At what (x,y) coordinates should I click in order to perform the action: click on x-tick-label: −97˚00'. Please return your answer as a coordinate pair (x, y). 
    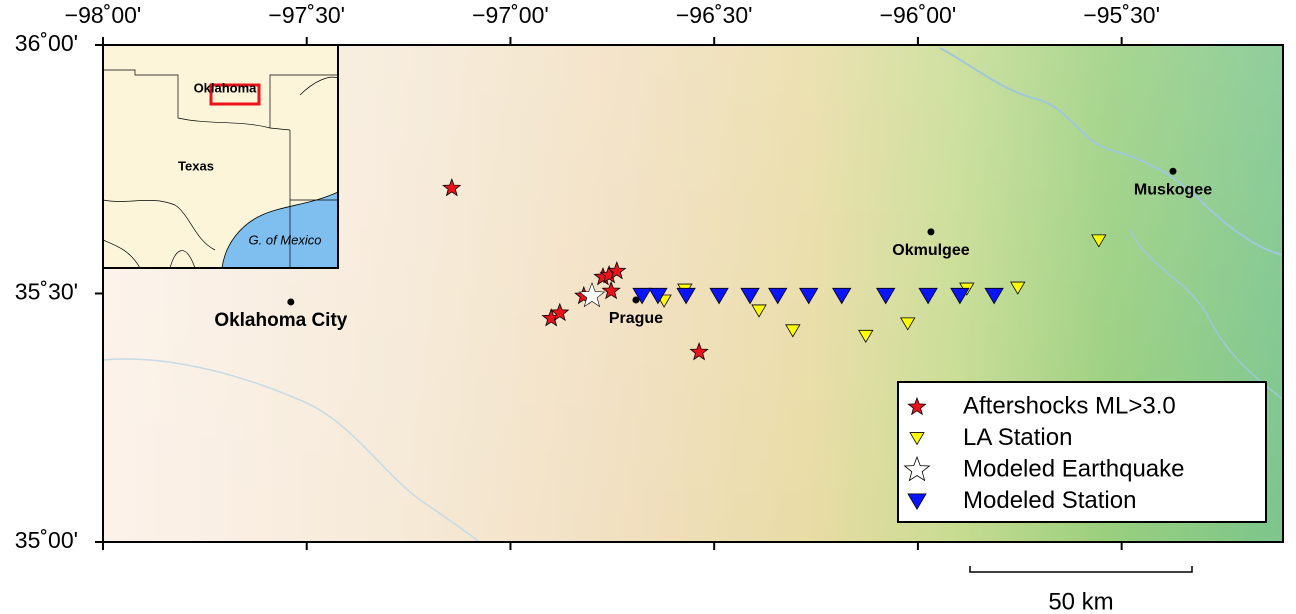
    Looking at the image, I should click on (510, 15).